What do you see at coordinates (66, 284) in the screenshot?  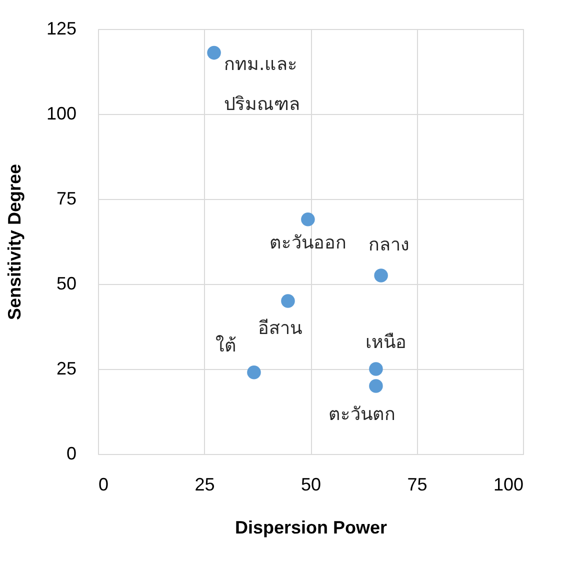 I see `y-tick-label: 50` at bounding box center [66, 284].